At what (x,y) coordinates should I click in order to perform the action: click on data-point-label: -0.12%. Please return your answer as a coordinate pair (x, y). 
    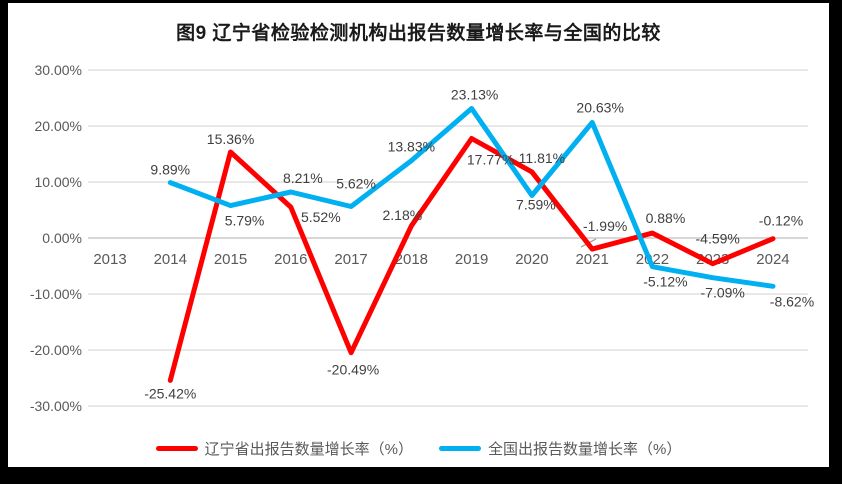
    Looking at the image, I should click on (781, 221).